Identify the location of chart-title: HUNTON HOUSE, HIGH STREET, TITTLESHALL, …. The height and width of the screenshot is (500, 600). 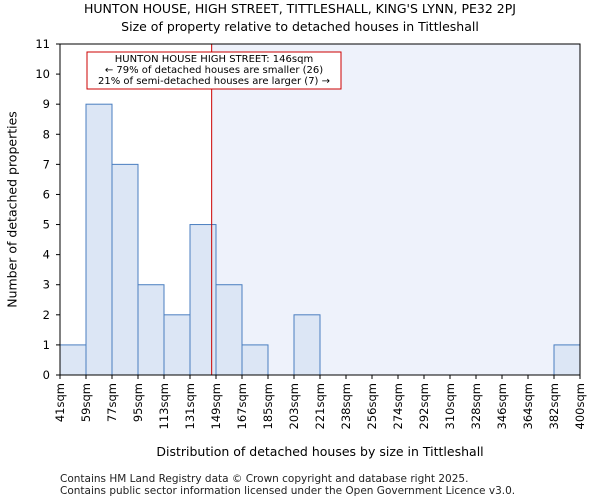
(300, 8).